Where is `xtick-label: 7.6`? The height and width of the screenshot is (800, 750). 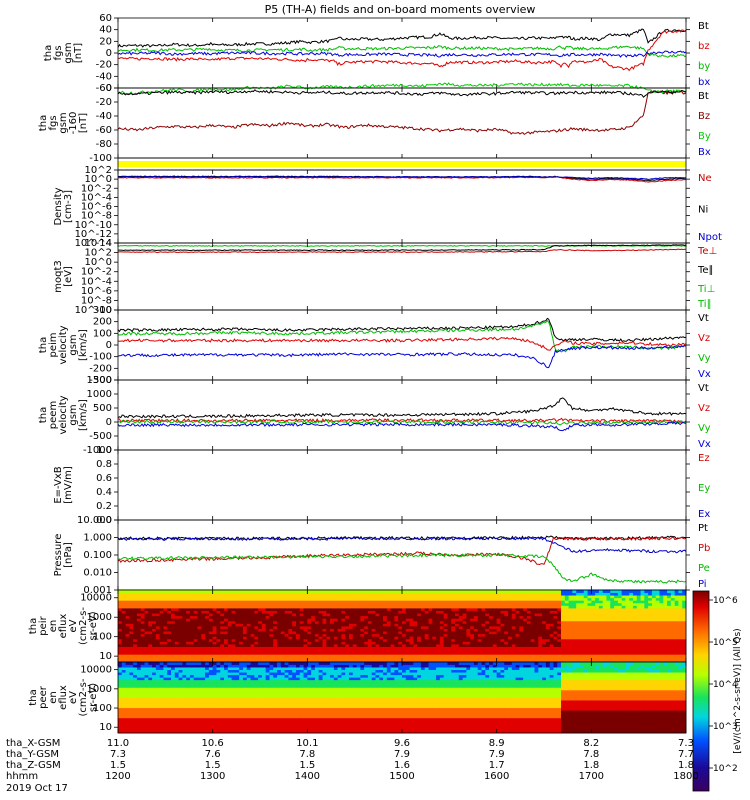
xtick-label: 7.6 is located at coordinates (213, 754).